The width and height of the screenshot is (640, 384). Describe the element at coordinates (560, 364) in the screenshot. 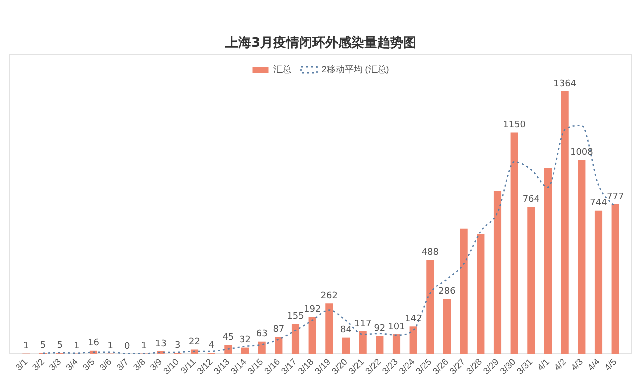

I see `x-tick-label: 4/2` at that location.